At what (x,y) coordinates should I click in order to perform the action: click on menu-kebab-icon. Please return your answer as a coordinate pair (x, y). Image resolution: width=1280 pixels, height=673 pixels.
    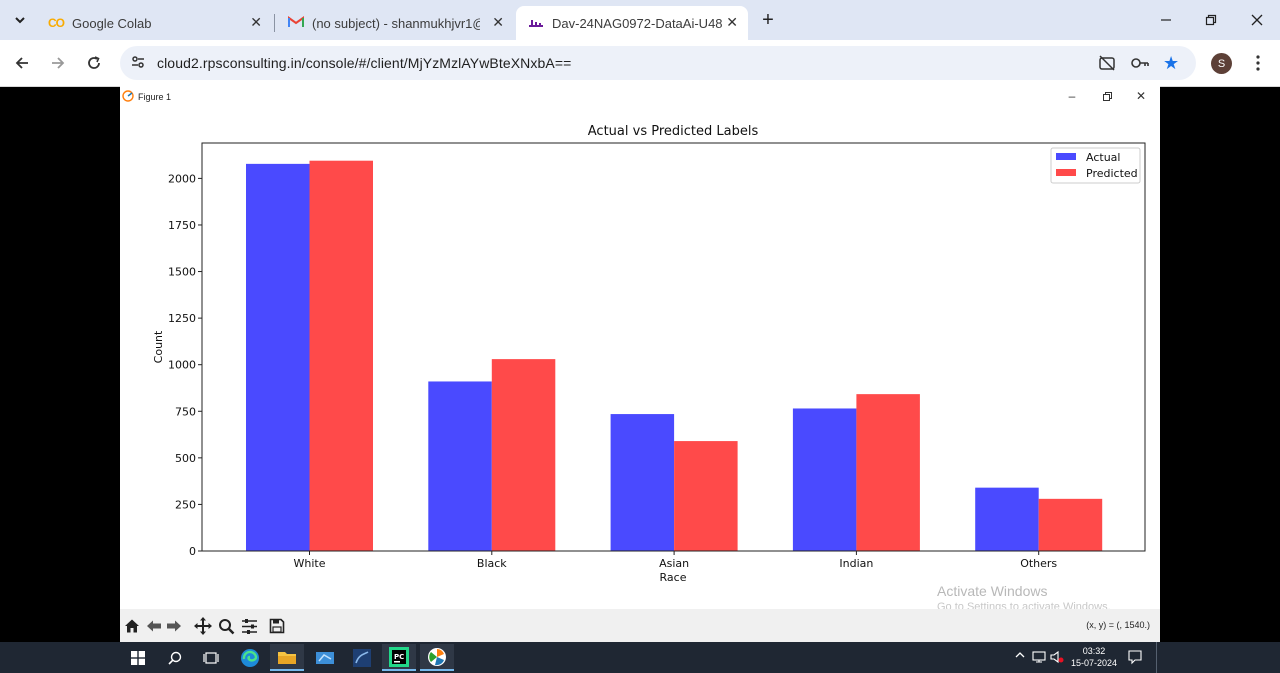
    Looking at the image, I should click on (1258, 63).